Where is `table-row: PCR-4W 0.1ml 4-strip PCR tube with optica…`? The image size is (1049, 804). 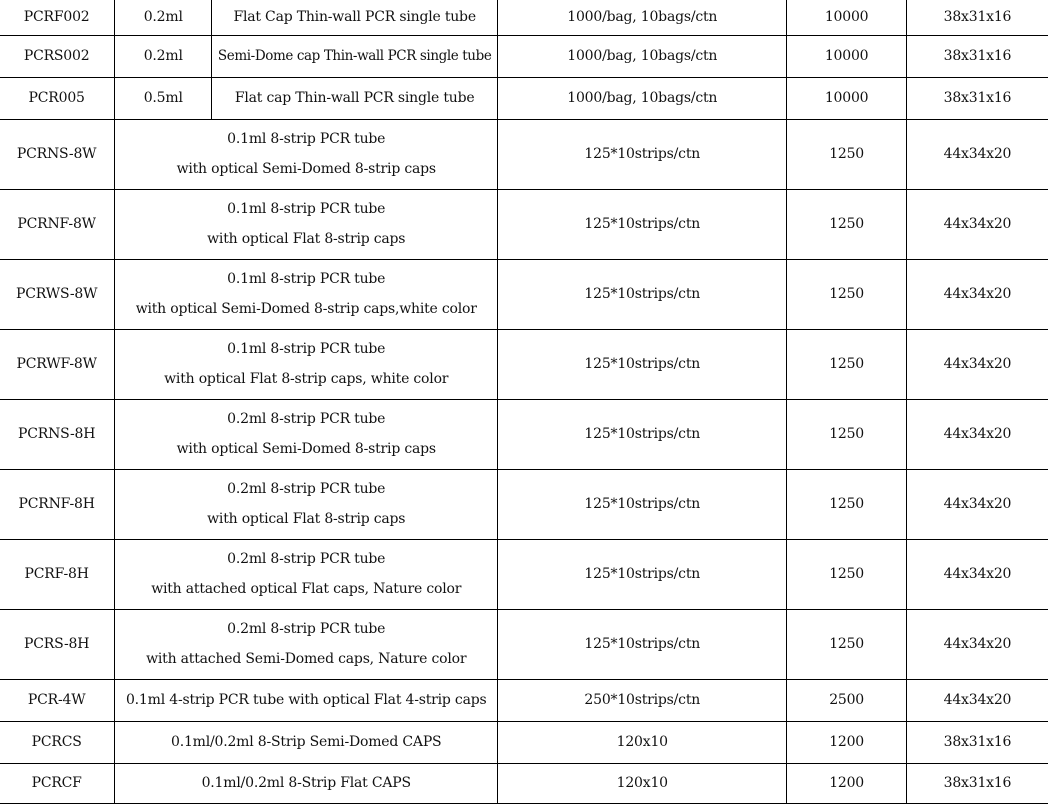 table-row: PCR-4W 0.1ml 4-strip PCR tube with optica… is located at coordinates (524, 700).